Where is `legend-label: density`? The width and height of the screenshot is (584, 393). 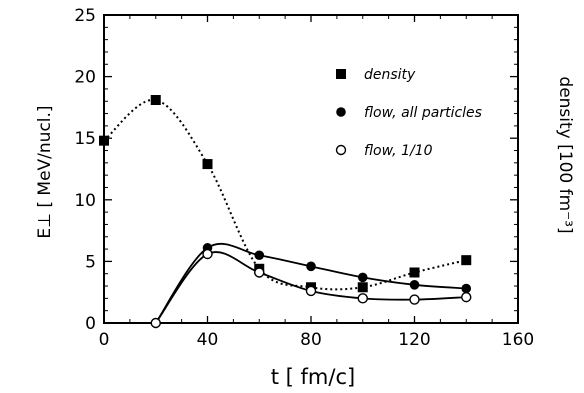 legend-label: density is located at coordinates (390, 75).